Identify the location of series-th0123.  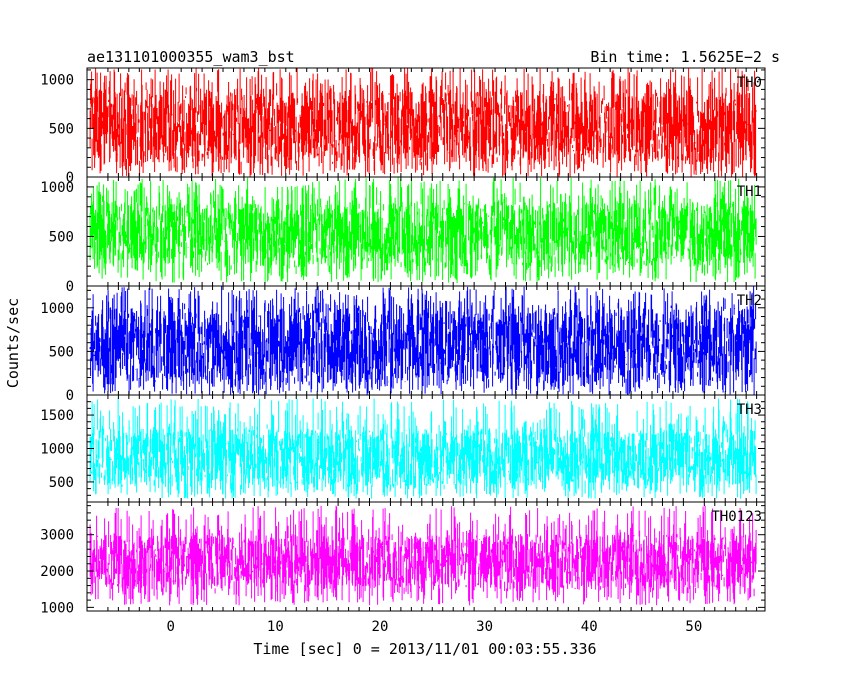
(423, 555).